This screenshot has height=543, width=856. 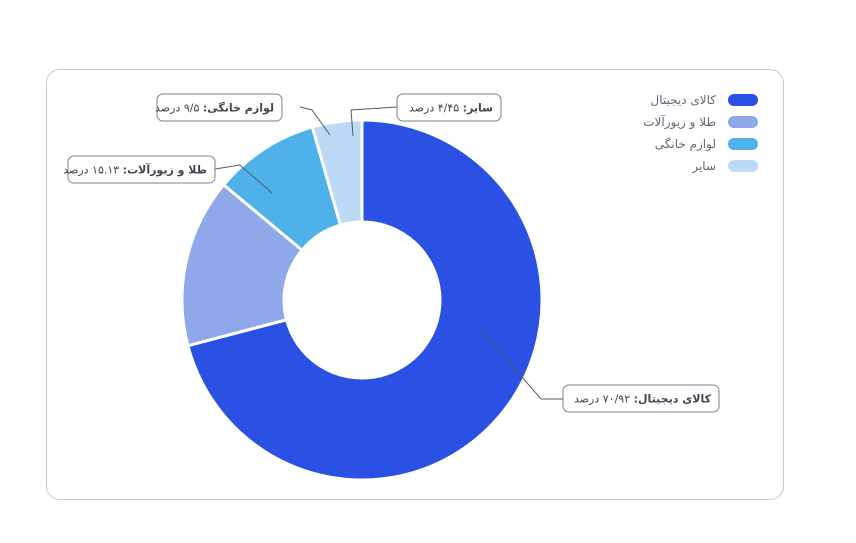 I want to click on legend-label-1: طلا و زیورآلات, so click(x=679, y=122).